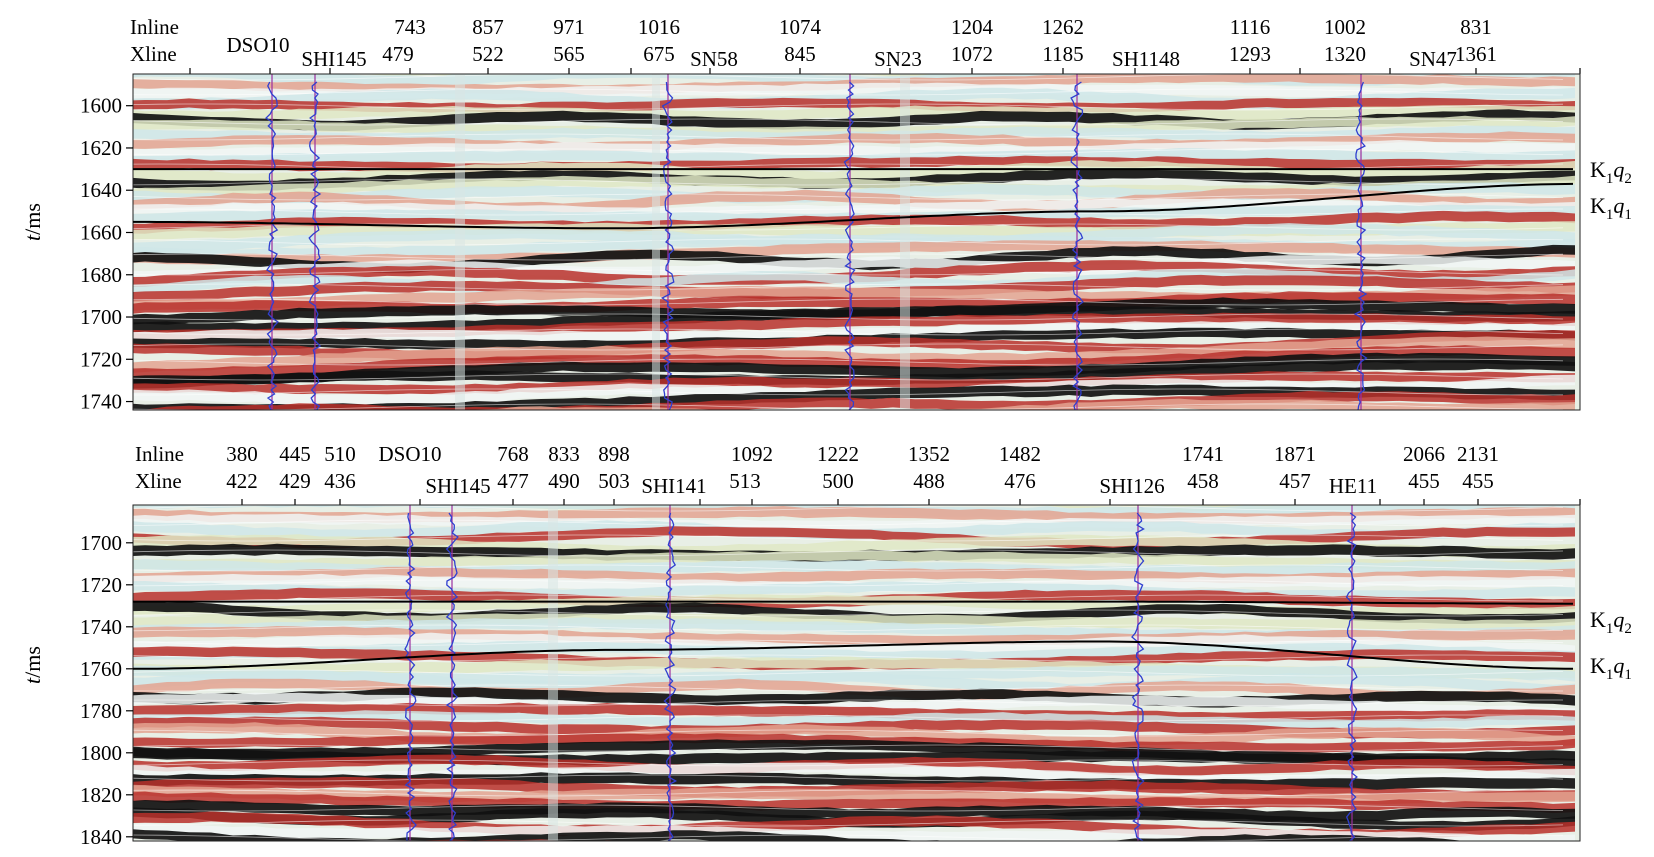 This screenshot has height=857, width=1654. Describe the element at coordinates (242, 454) in the screenshot. I see `inline-value: 380` at that location.